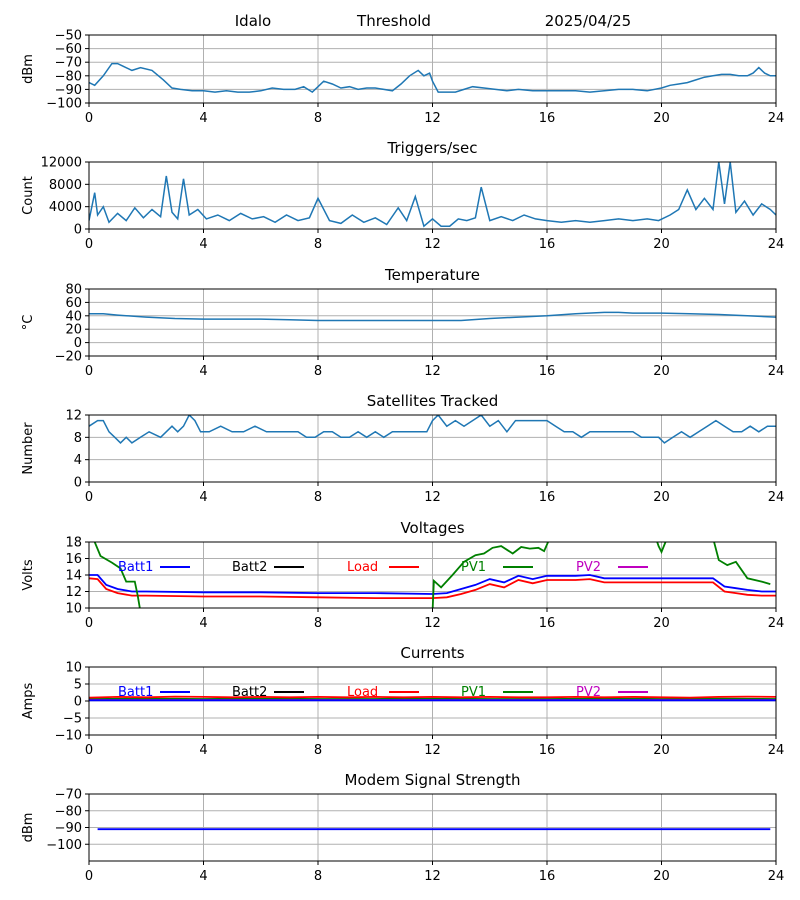 The image size is (800, 900). I want to click on y-tick-label: 8000, so click(65, 185).